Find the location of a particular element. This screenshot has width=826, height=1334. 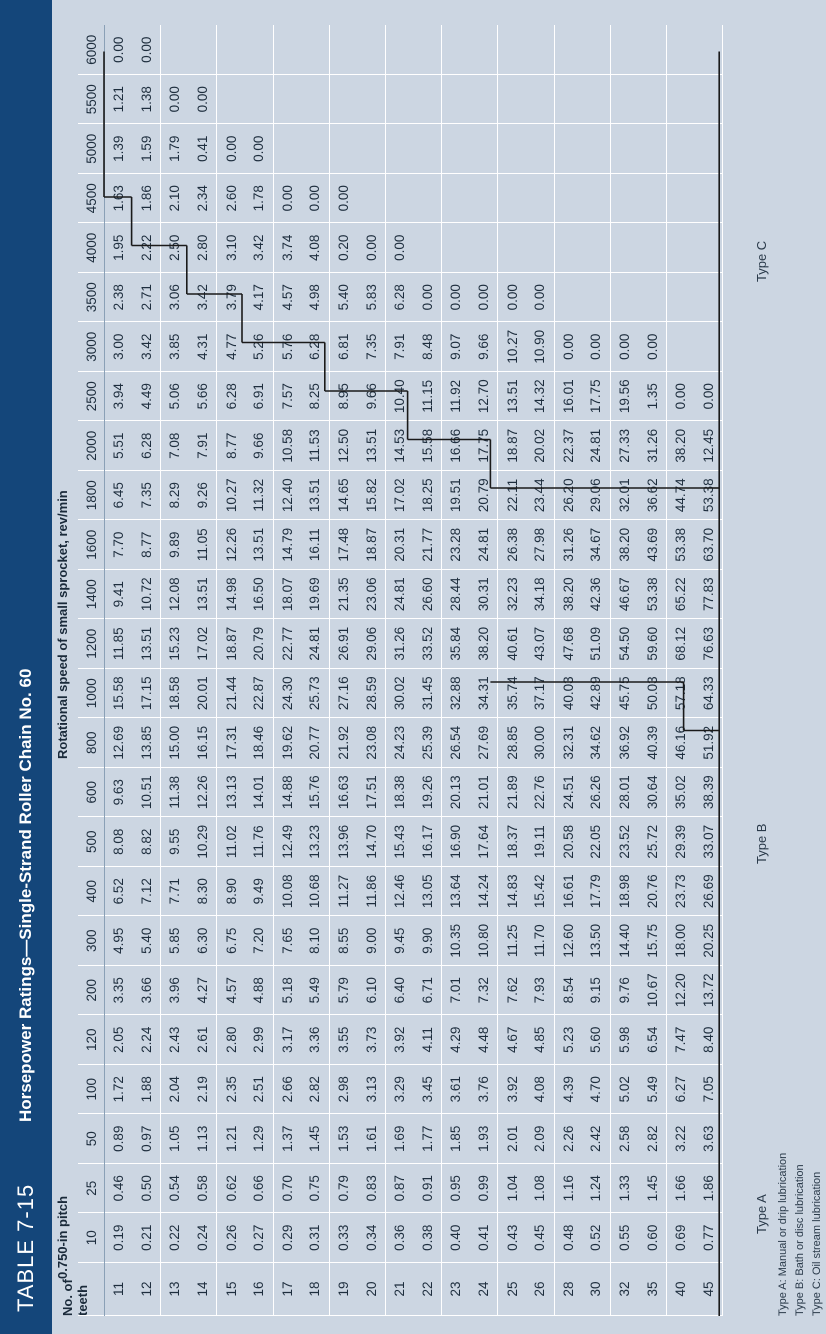

hp-cell: 2.38 is located at coordinates (118, 297).